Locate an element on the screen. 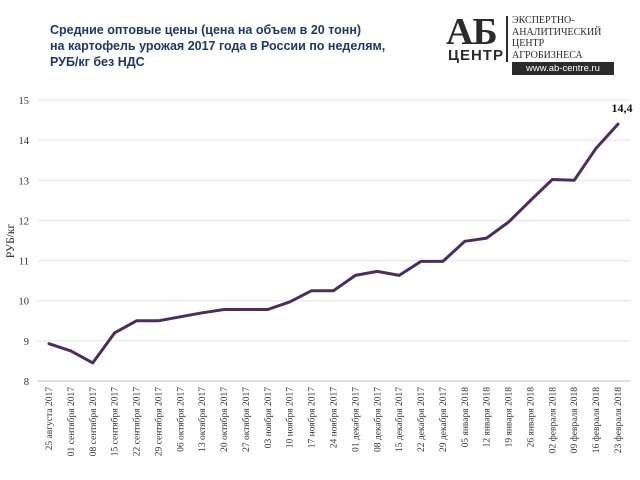  x-tick-label: 01 декабря 2017 is located at coordinates (355, 419).